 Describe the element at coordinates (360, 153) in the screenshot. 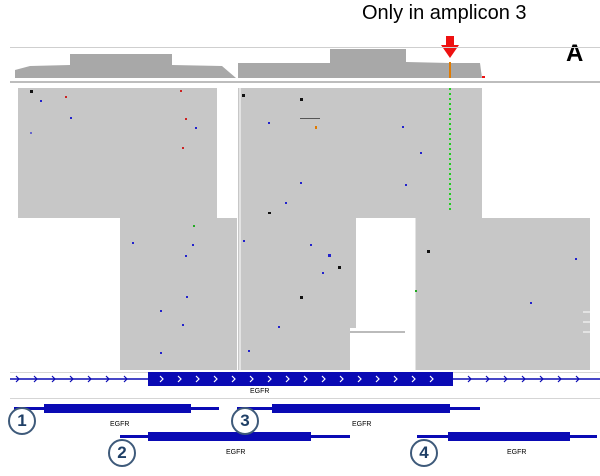

I see `read-pile-2a` at that location.